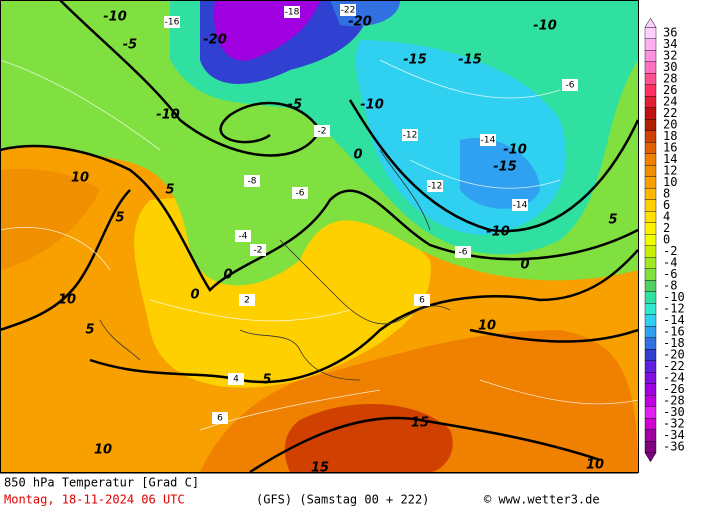 Image resolution: width=704 pixels, height=513 pixels. I want to click on legend-label: -6, so click(670, 274).